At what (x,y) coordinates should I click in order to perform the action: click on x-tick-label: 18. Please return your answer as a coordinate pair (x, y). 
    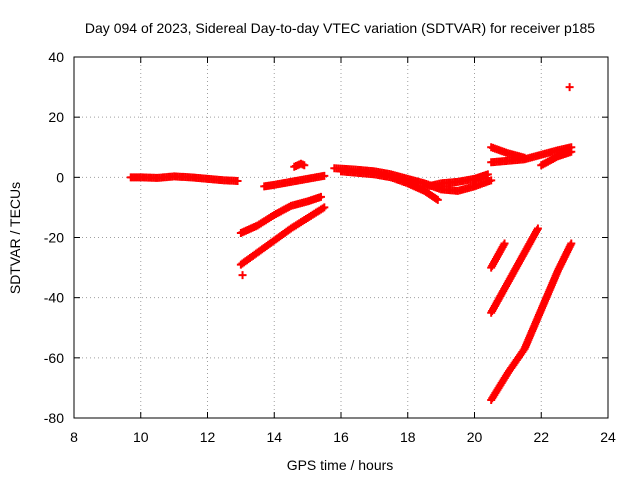
    Looking at the image, I should click on (408, 437).